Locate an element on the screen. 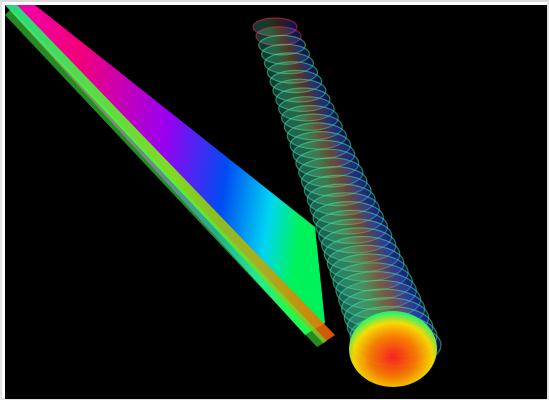 The width and height of the screenshot is (549, 400). tube-end-cap is located at coordinates (393, 349).